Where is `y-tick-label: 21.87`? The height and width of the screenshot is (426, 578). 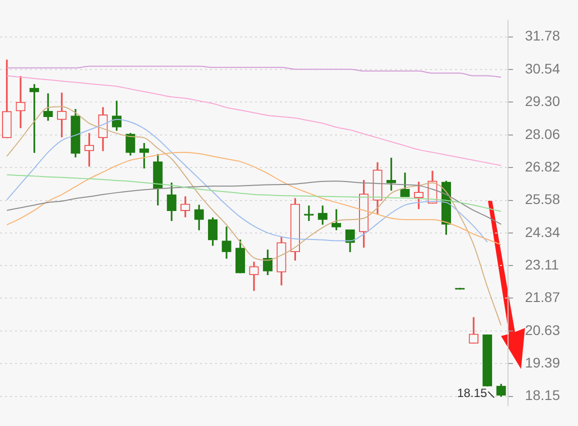 y-tick-label: 21.87 is located at coordinates (542, 297).